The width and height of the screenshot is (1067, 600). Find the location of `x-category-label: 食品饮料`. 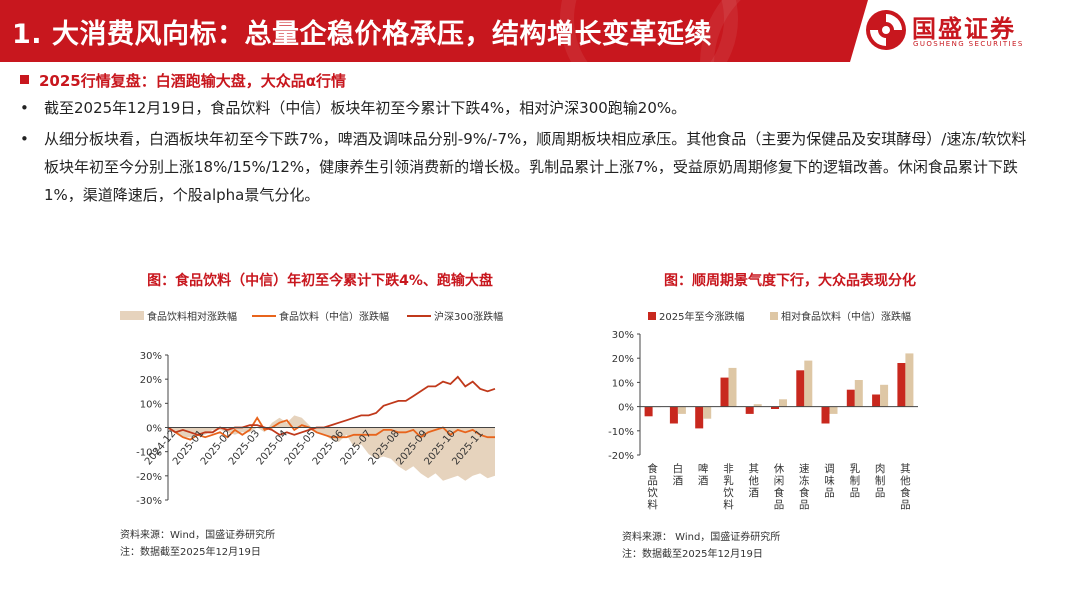

x-category-label: 食品饮料 is located at coordinates (652, 486).